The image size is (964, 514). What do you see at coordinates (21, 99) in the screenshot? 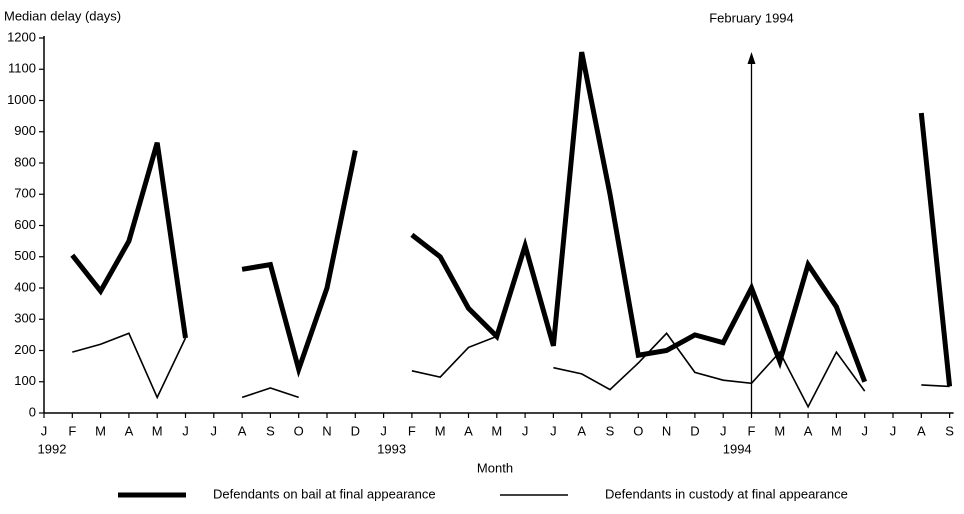
I see `y-tick-label: 1000` at bounding box center [21, 99].